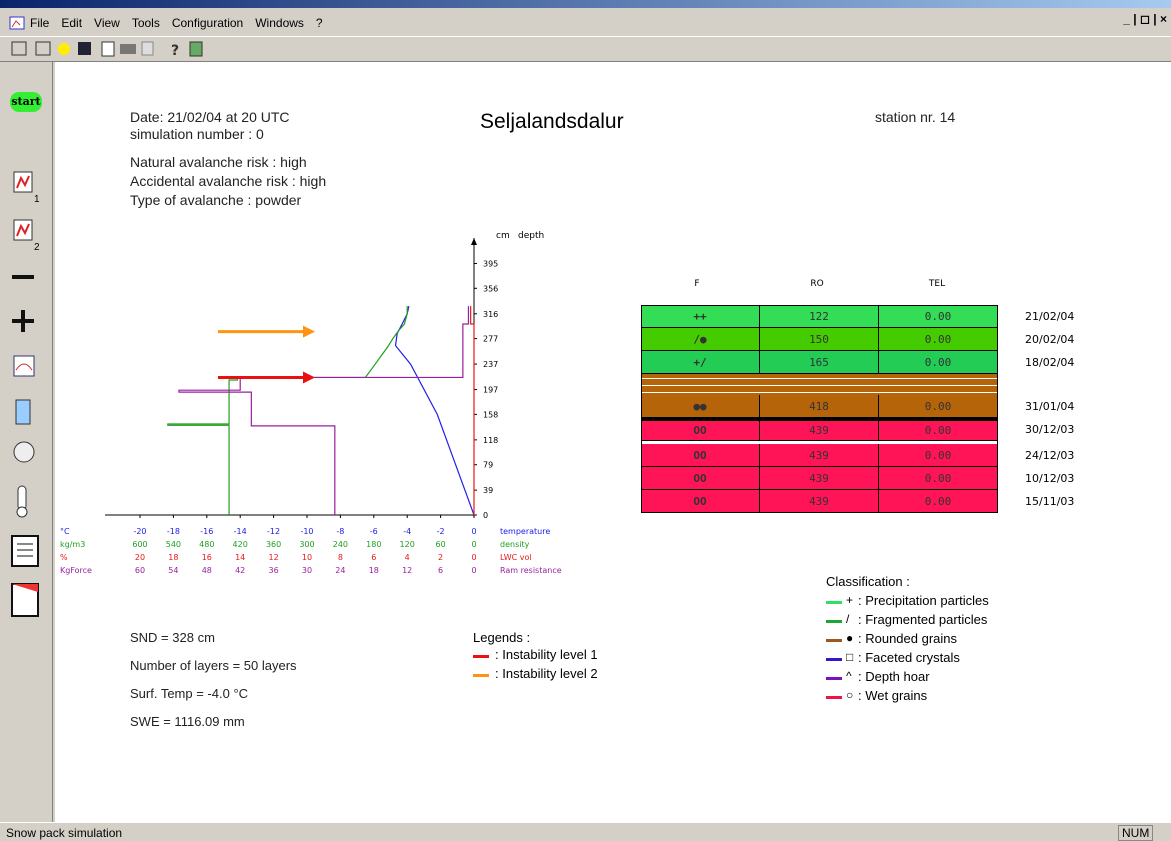  What do you see at coordinates (819, 384) in the screenshot?
I see `layer-stripes` at bounding box center [819, 384].